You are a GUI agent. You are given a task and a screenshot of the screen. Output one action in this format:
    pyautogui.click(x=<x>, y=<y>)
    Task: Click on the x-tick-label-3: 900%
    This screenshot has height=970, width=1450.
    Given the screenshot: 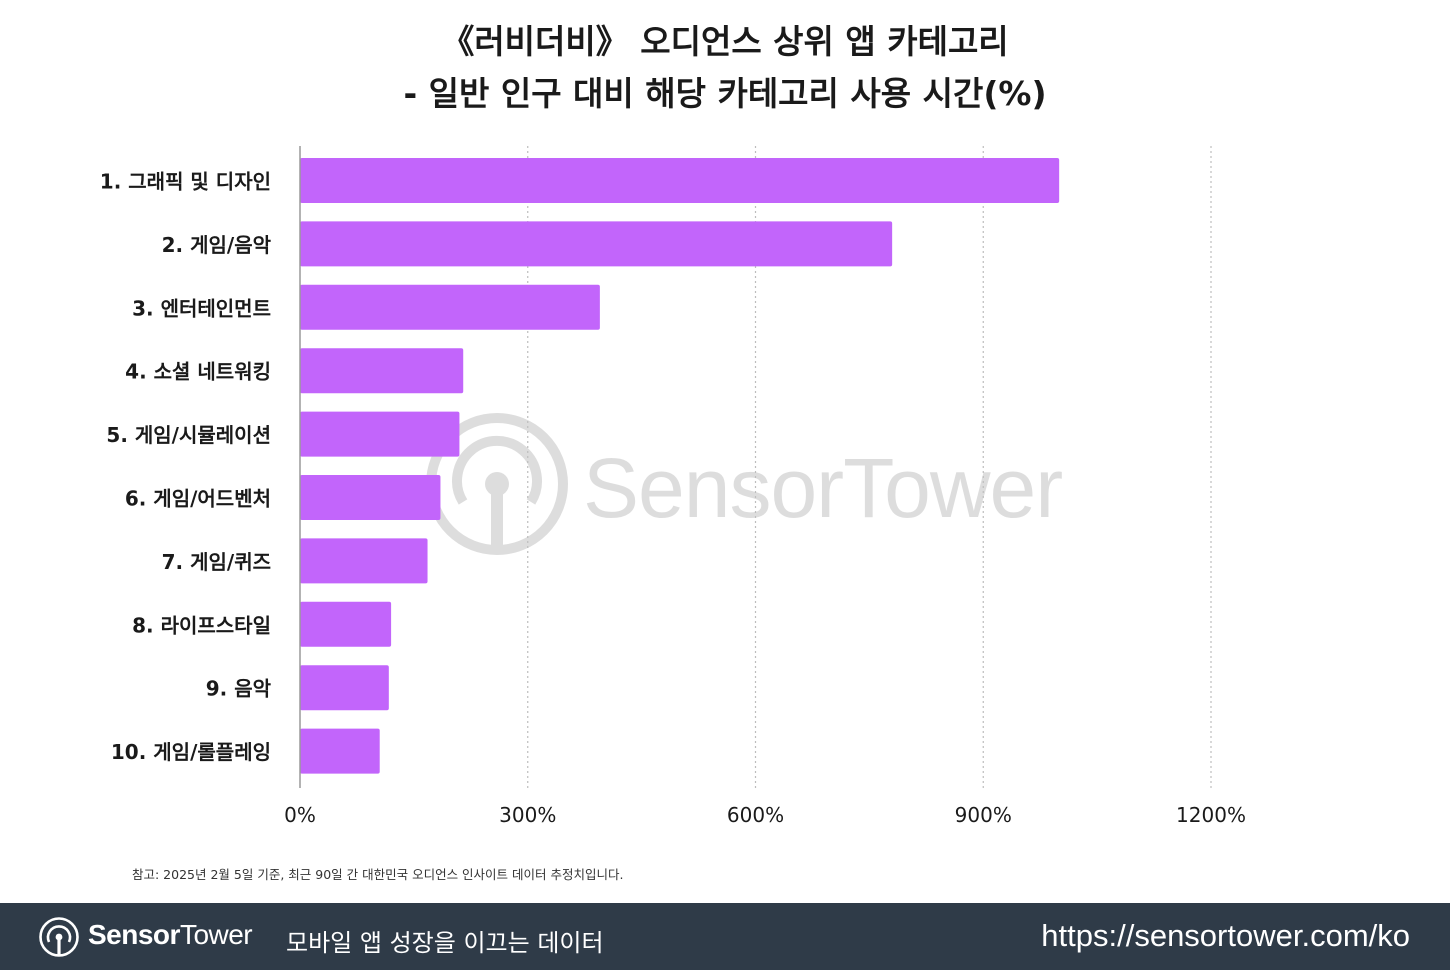 What is the action you would take?
    pyautogui.click(x=983, y=815)
    